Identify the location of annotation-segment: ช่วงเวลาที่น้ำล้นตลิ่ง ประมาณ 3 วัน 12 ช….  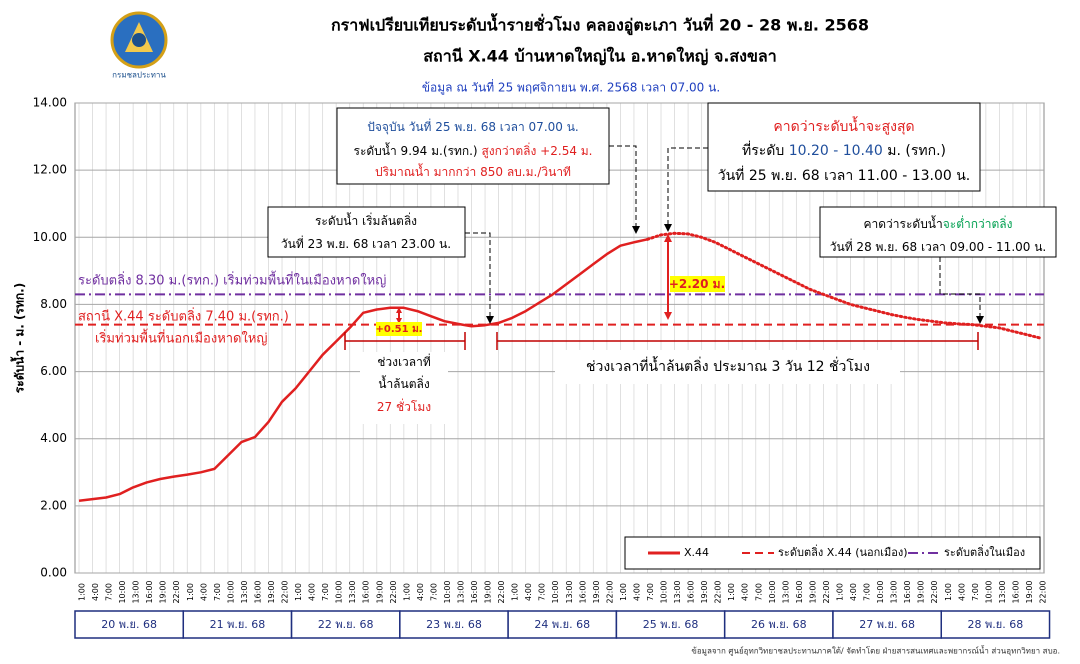
(728, 365).